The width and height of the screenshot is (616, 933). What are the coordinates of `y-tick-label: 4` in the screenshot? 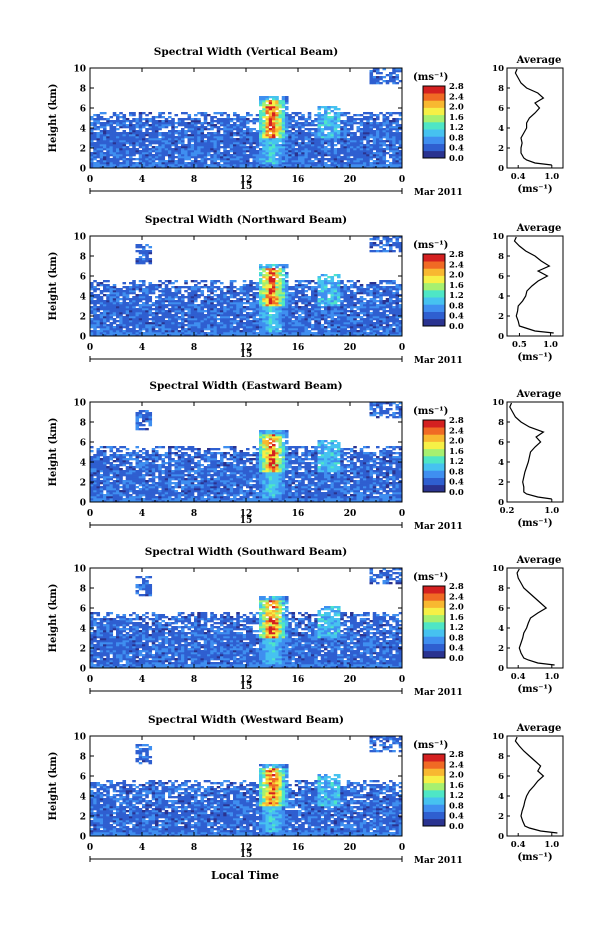 It's located at (83, 130).